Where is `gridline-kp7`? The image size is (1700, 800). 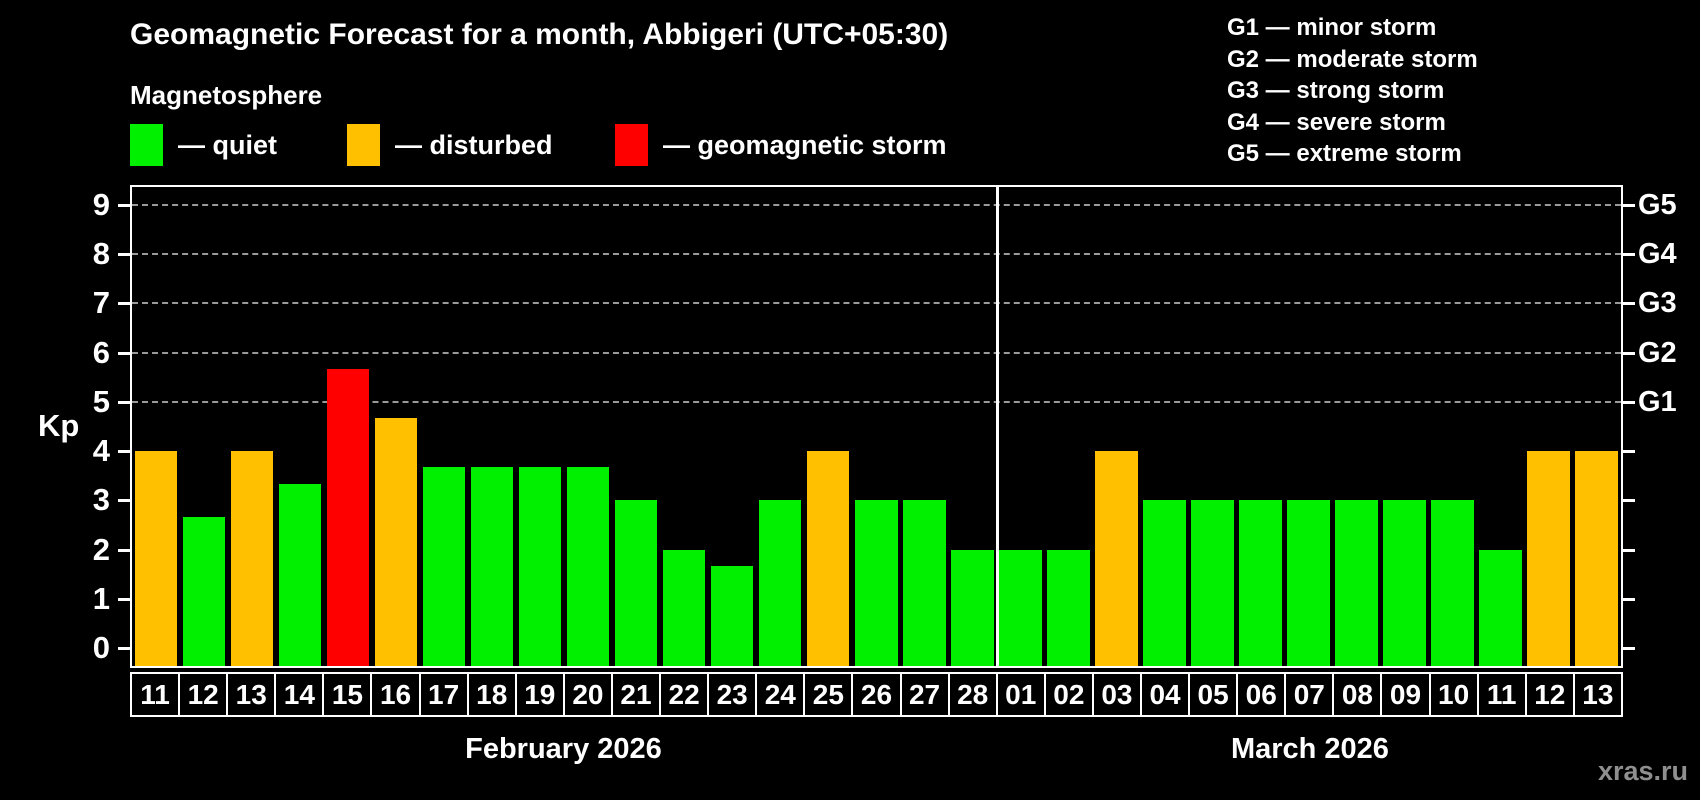
gridline-kp7 is located at coordinates (876, 303).